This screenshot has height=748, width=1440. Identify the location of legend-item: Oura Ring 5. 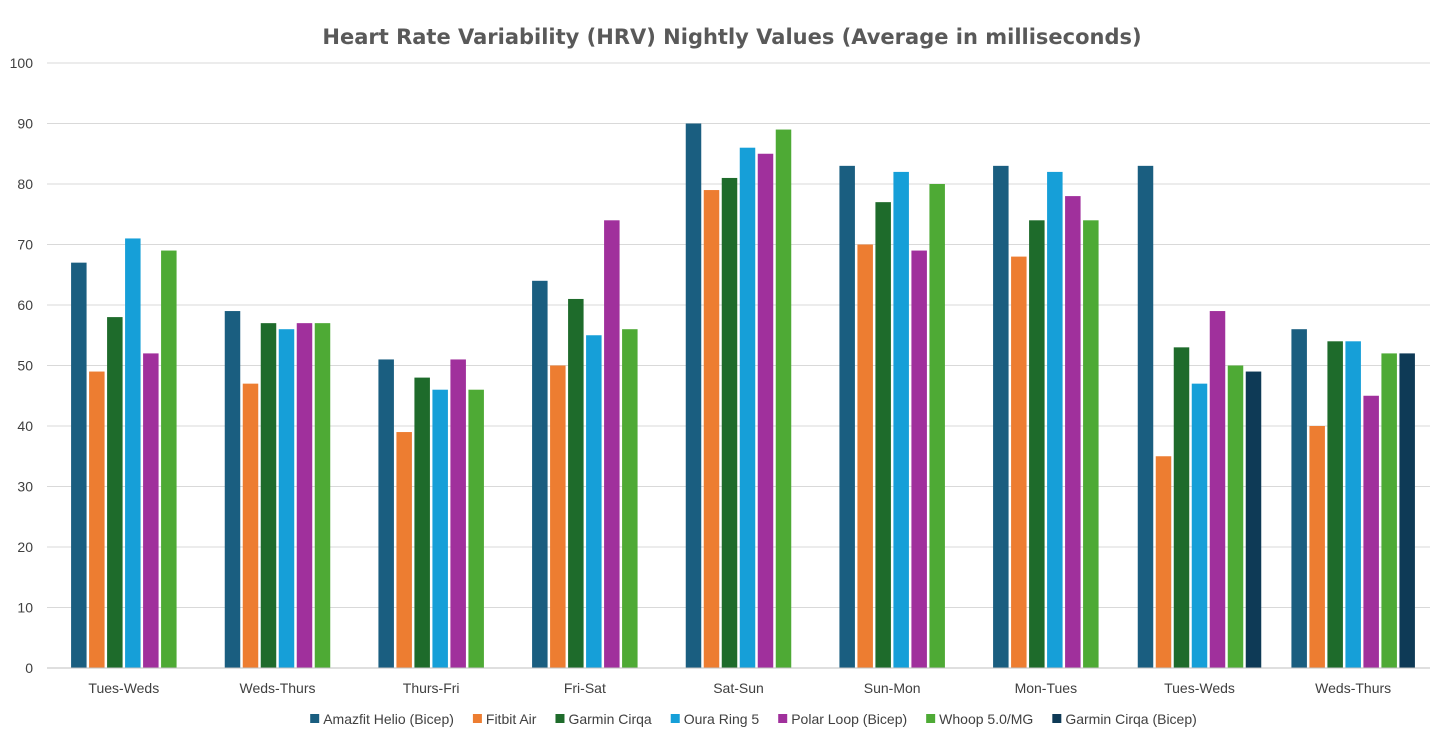
(715, 719).